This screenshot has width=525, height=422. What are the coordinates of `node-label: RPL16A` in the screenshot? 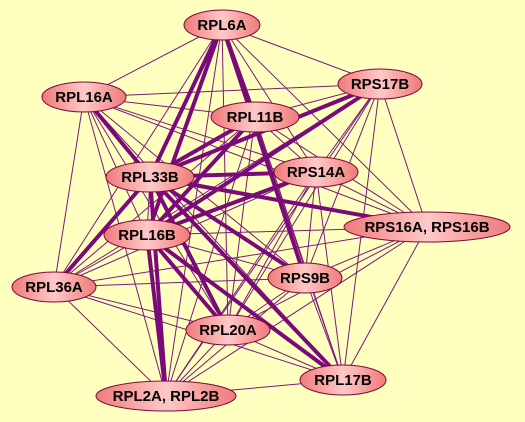 It's located at (84, 97).